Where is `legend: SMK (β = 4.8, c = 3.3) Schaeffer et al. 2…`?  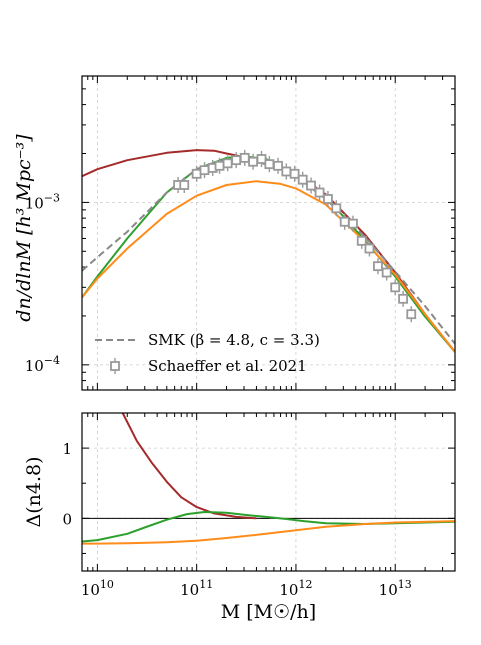
legend: SMK (β = 4.8, c = 3.3) Schaeffer et al. 2… is located at coordinates (207, 353).